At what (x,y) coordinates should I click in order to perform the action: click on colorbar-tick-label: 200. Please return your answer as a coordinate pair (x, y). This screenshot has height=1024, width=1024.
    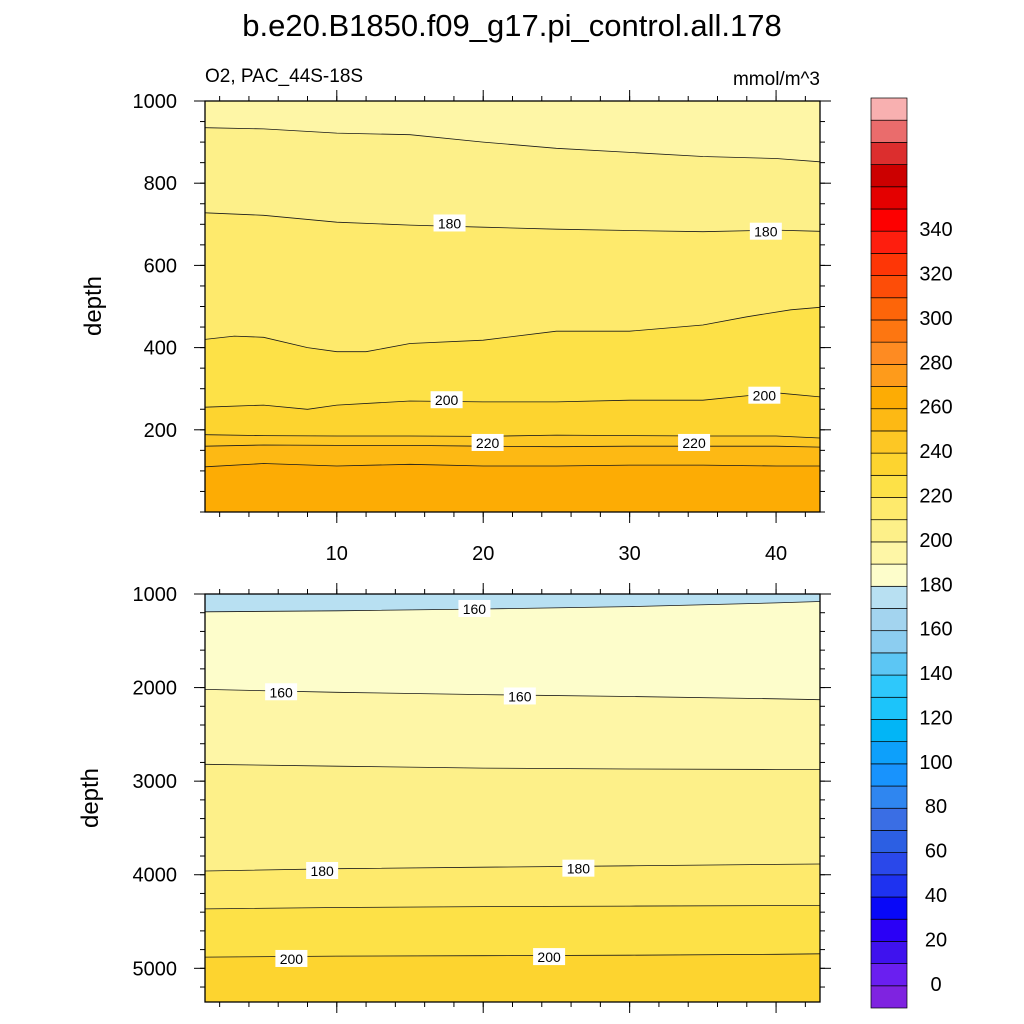
    Looking at the image, I should click on (935, 541).